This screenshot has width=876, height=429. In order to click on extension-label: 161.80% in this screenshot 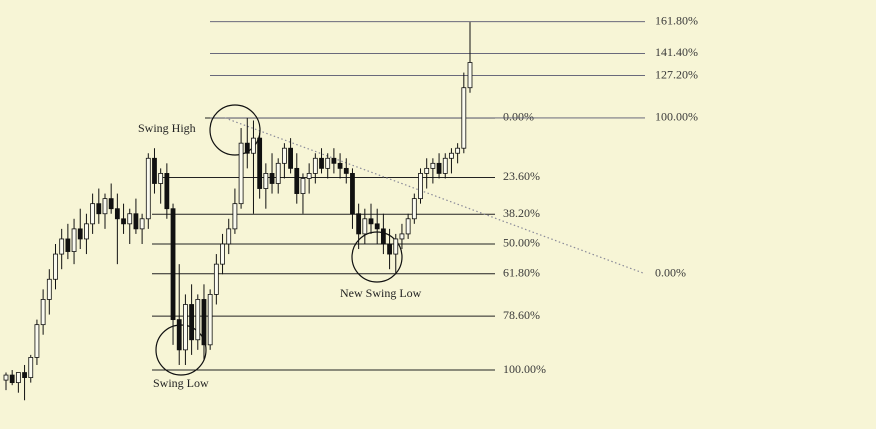, I will do `click(676, 20)`.